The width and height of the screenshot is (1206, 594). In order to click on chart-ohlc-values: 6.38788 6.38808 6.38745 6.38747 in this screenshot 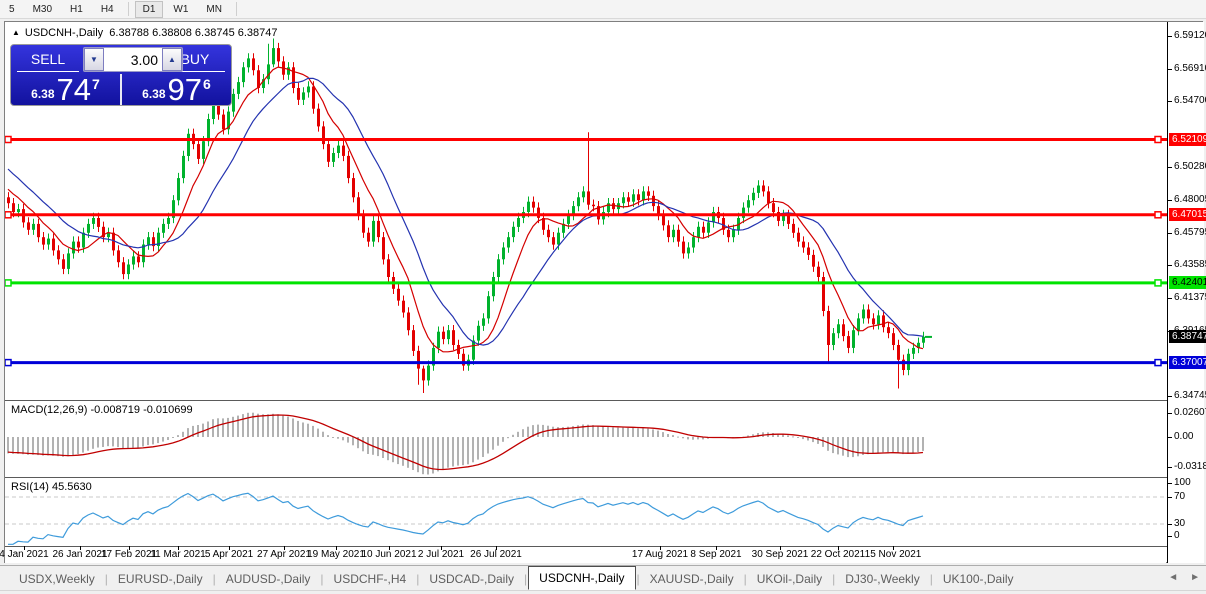, I will do `click(193, 33)`.